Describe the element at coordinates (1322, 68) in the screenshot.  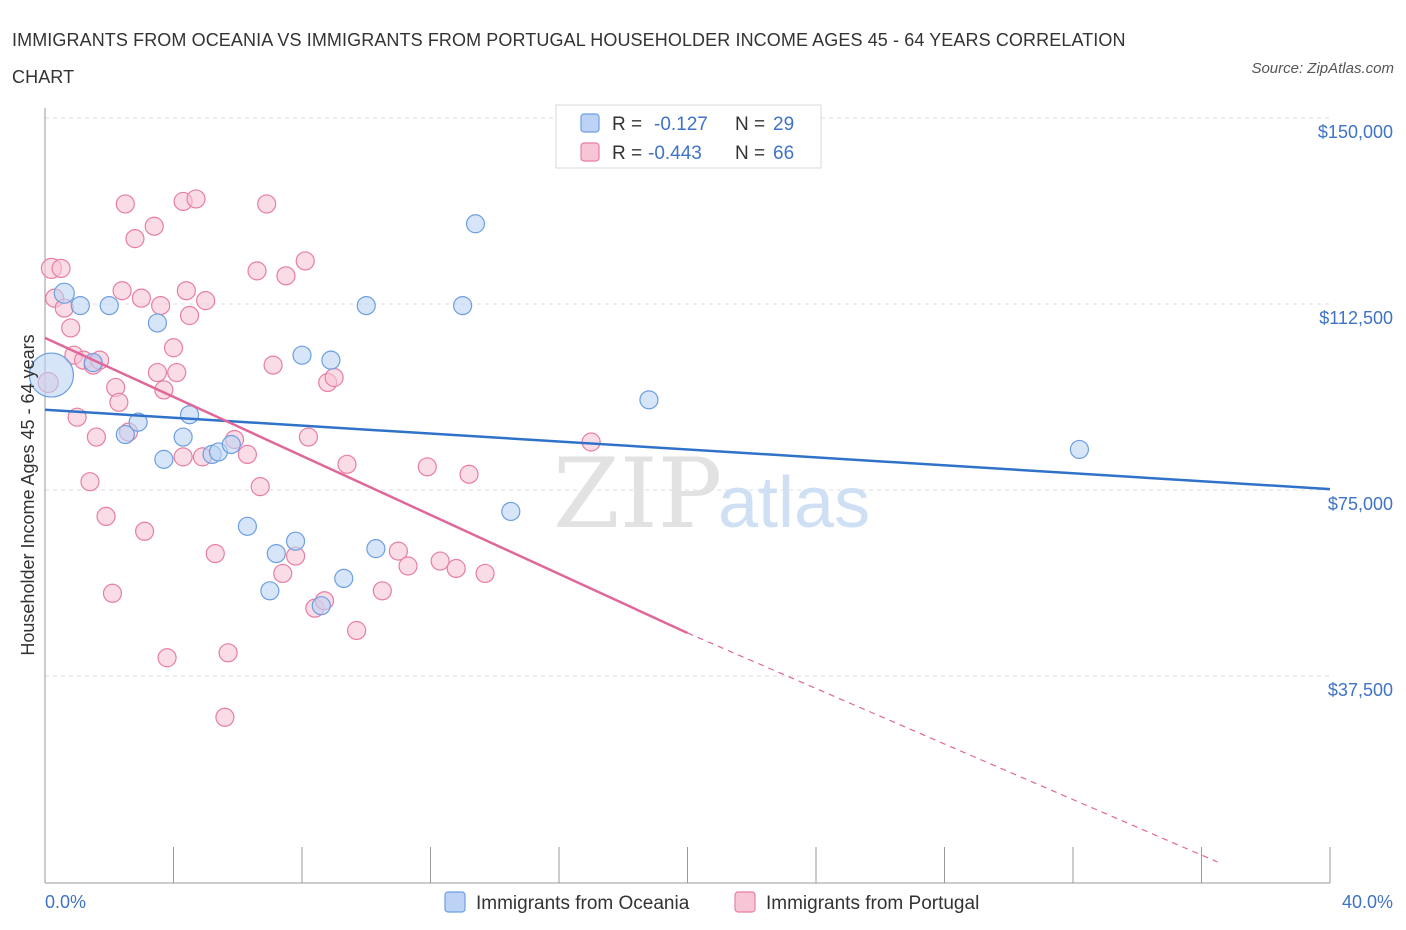
I see `source-credit: Source: ZipAtlas.com` at that location.